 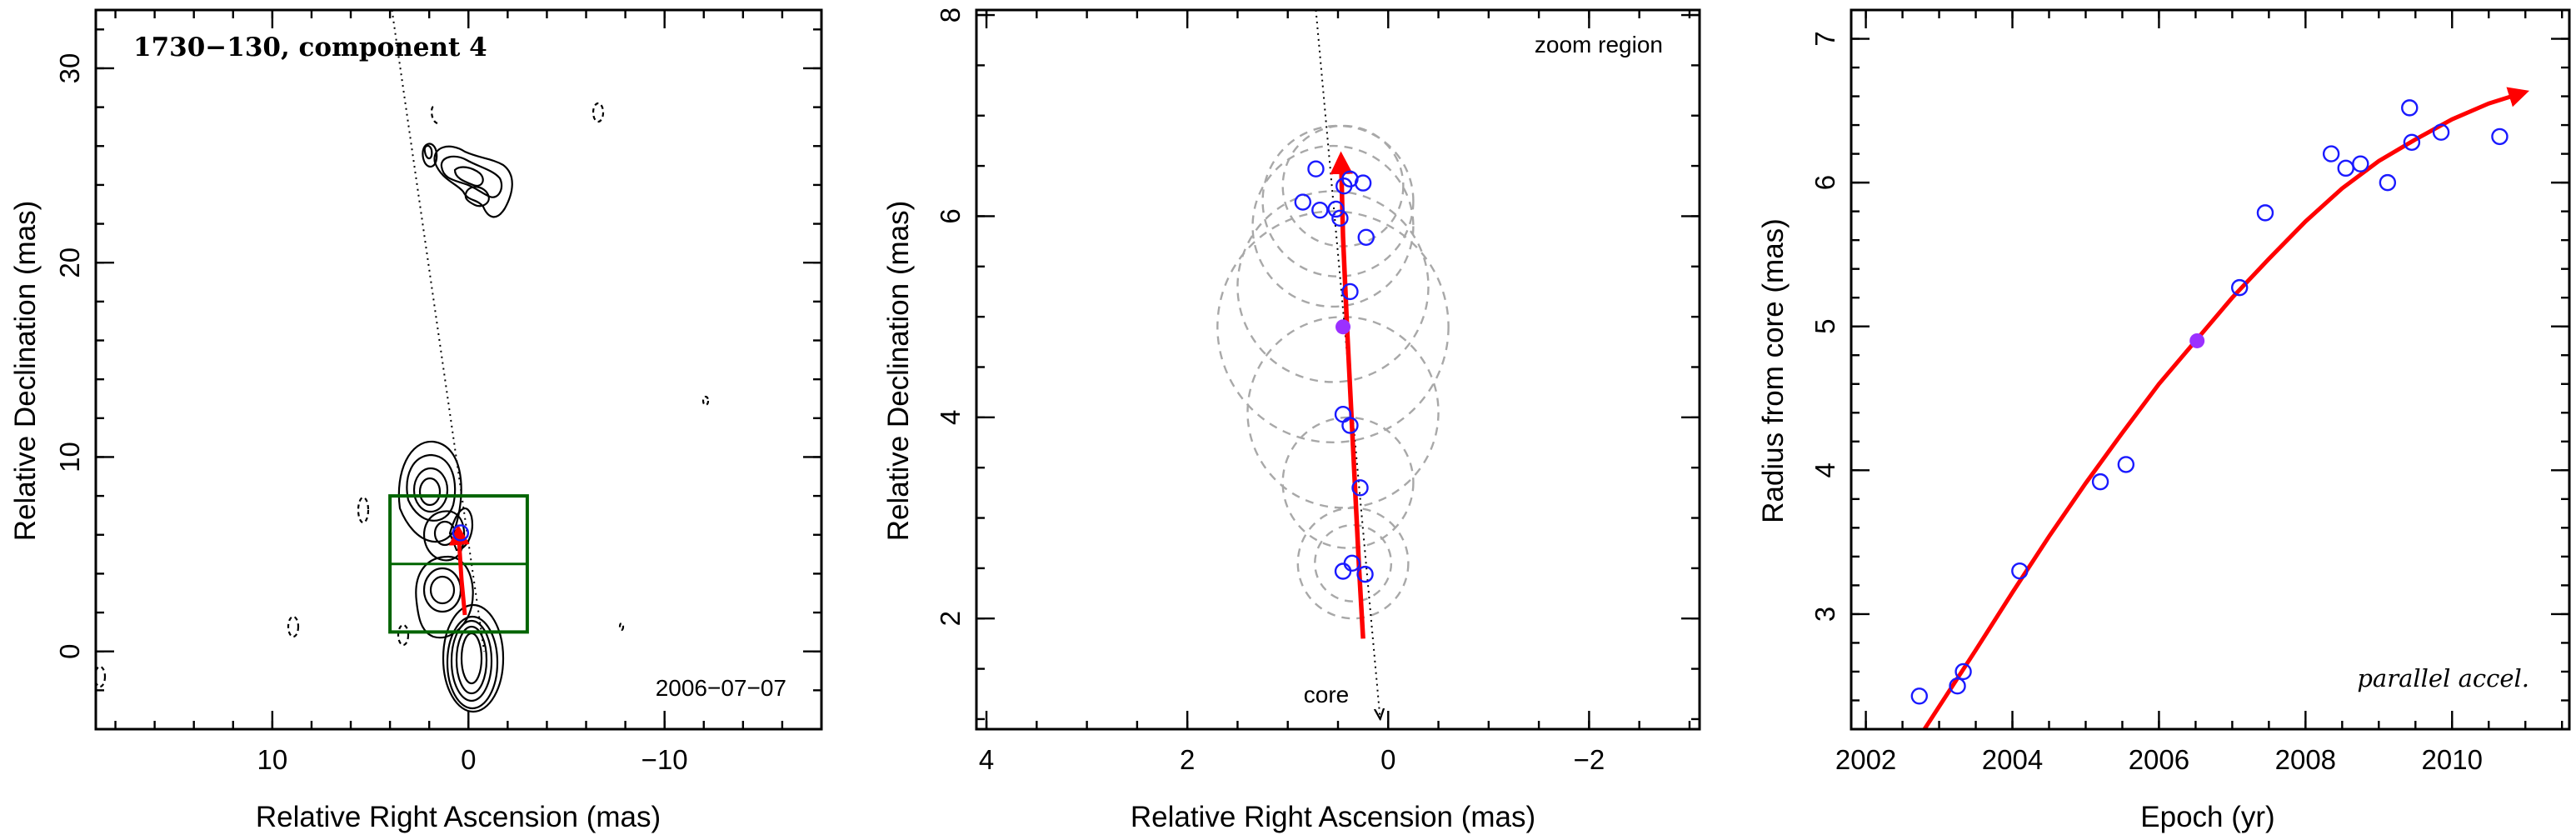 I want to click on y-tick-label: 20, so click(x=69, y=263).